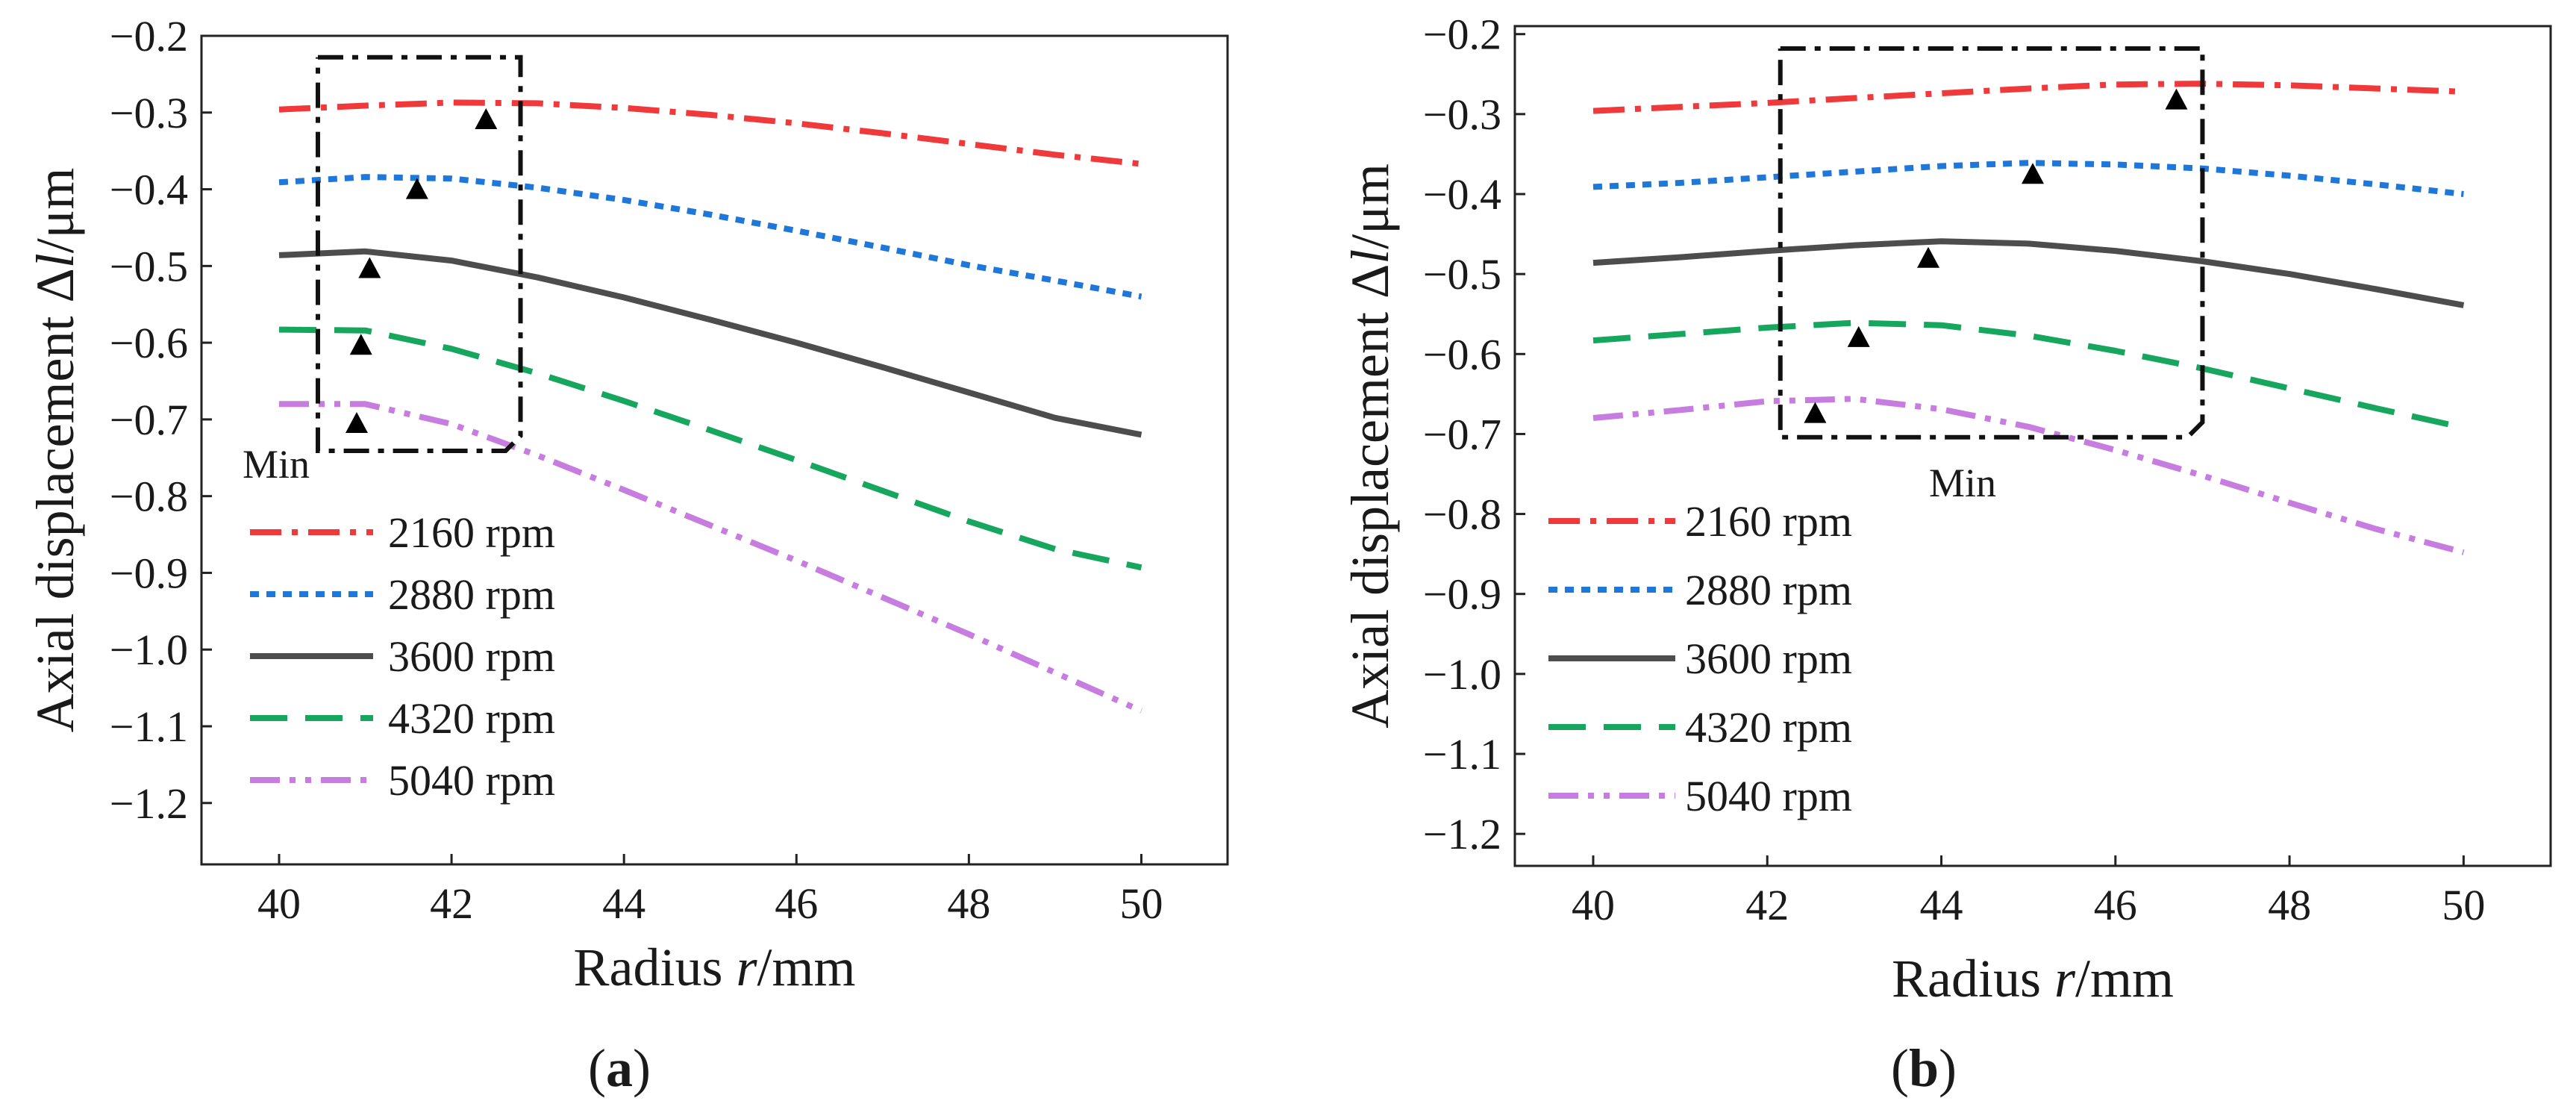  What do you see at coordinates (1462, 514) in the screenshot?
I see `panel-b-y-tick-label: −0.8` at bounding box center [1462, 514].